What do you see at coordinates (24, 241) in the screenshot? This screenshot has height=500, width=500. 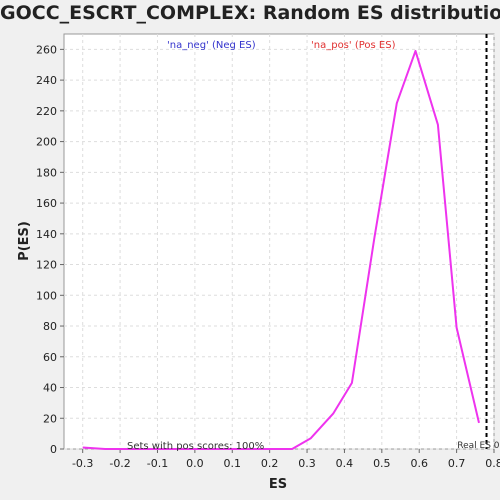 I see `y-axis-title: P(ES)` at bounding box center [24, 241].